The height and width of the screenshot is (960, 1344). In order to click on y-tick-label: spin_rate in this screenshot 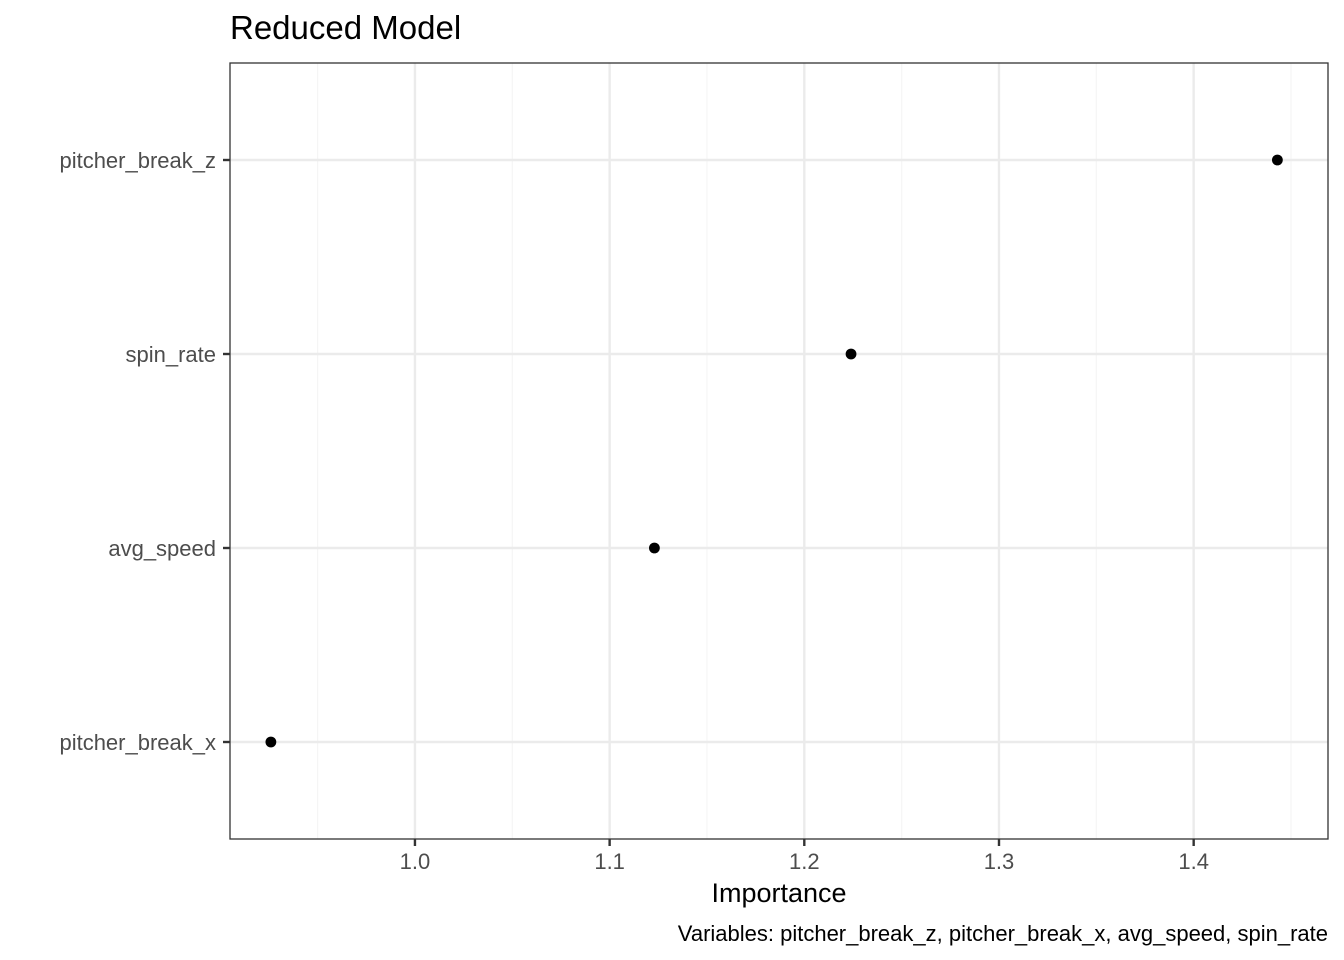, I will do `click(170, 354)`.